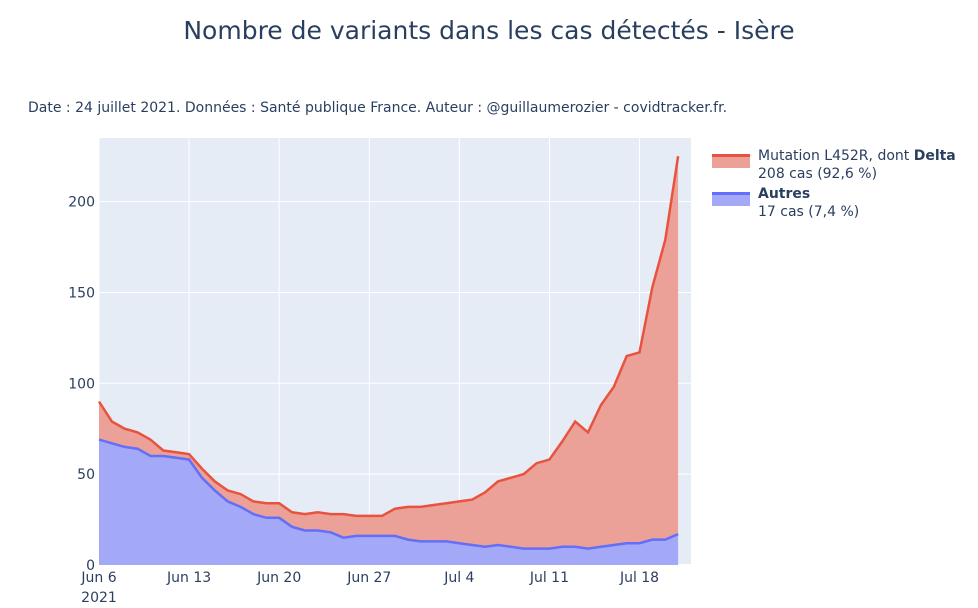  What do you see at coordinates (639, 578) in the screenshot?
I see `x-tick-label: Jul 18` at bounding box center [639, 578].